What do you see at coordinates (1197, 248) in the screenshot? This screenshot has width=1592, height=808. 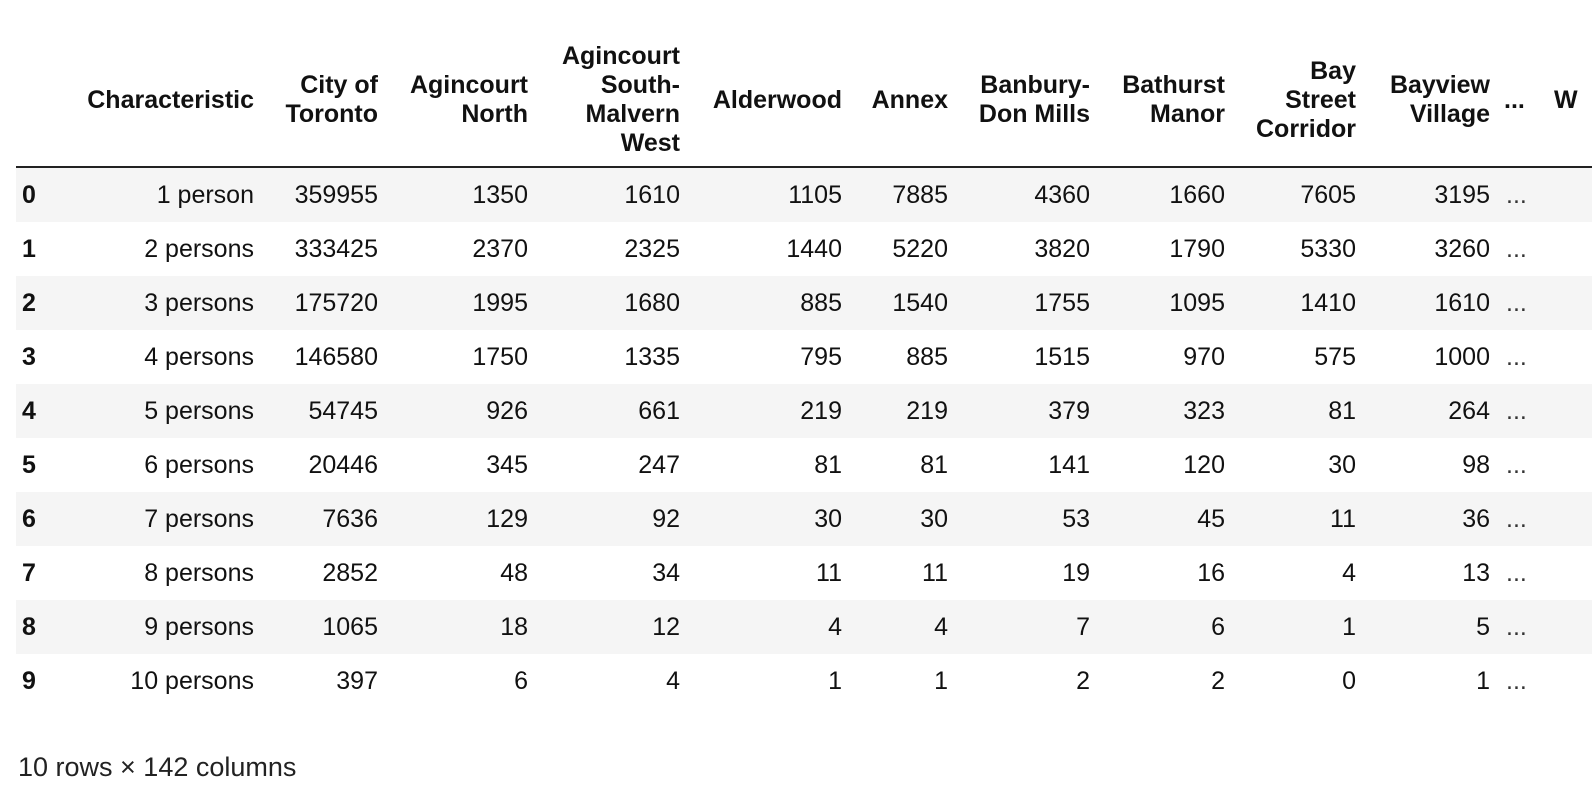 I see `value-cell: 1790` at bounding box center [1197, 248].